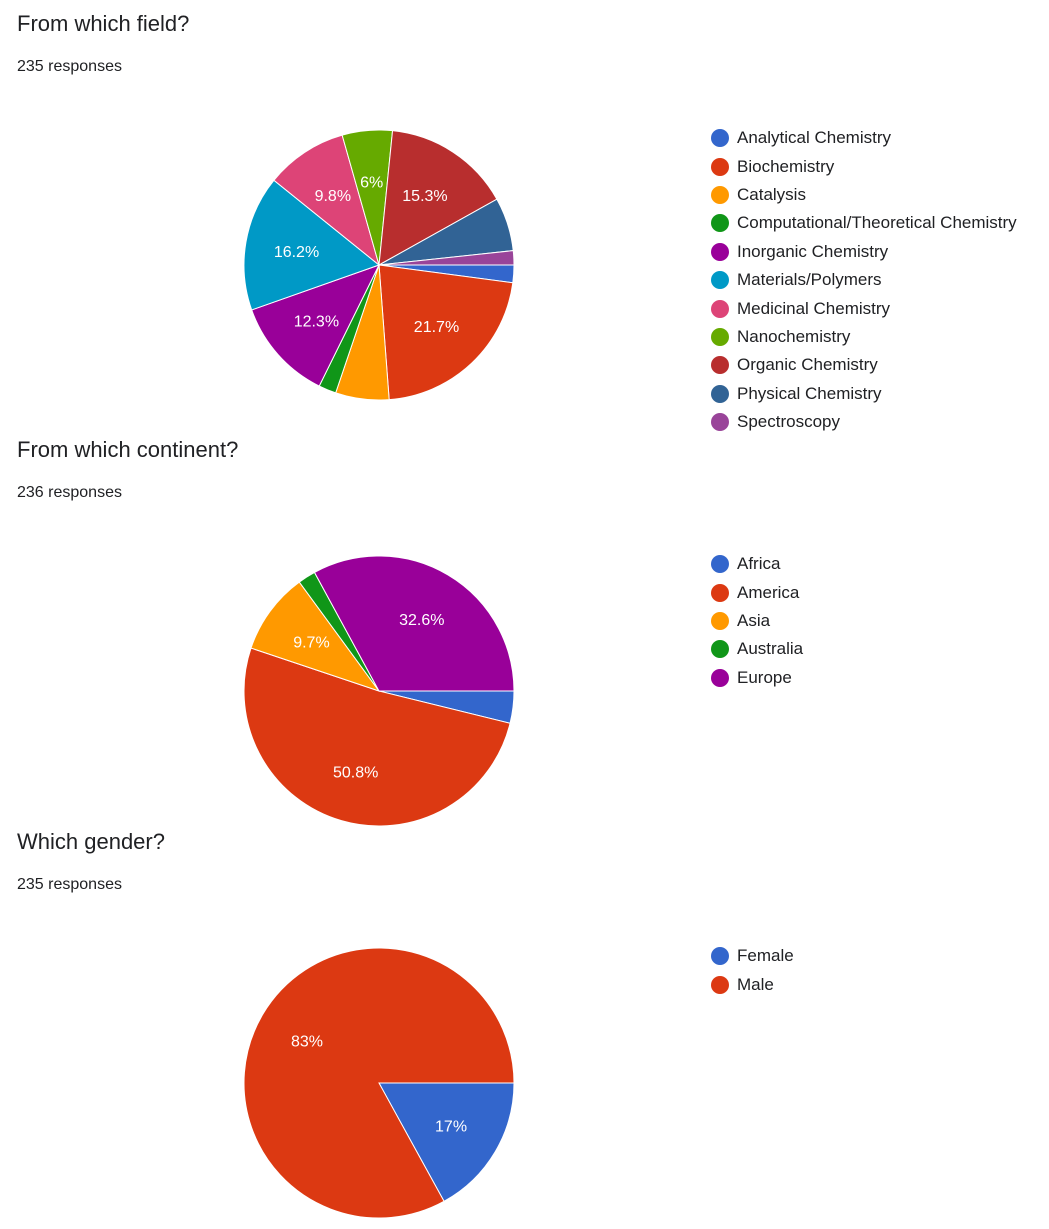 The width and height of the screenshot is (1049, 1229). I want to click on legend-item-inorganic-chemistry: Inorganic Chemistry, so click(864, 252).